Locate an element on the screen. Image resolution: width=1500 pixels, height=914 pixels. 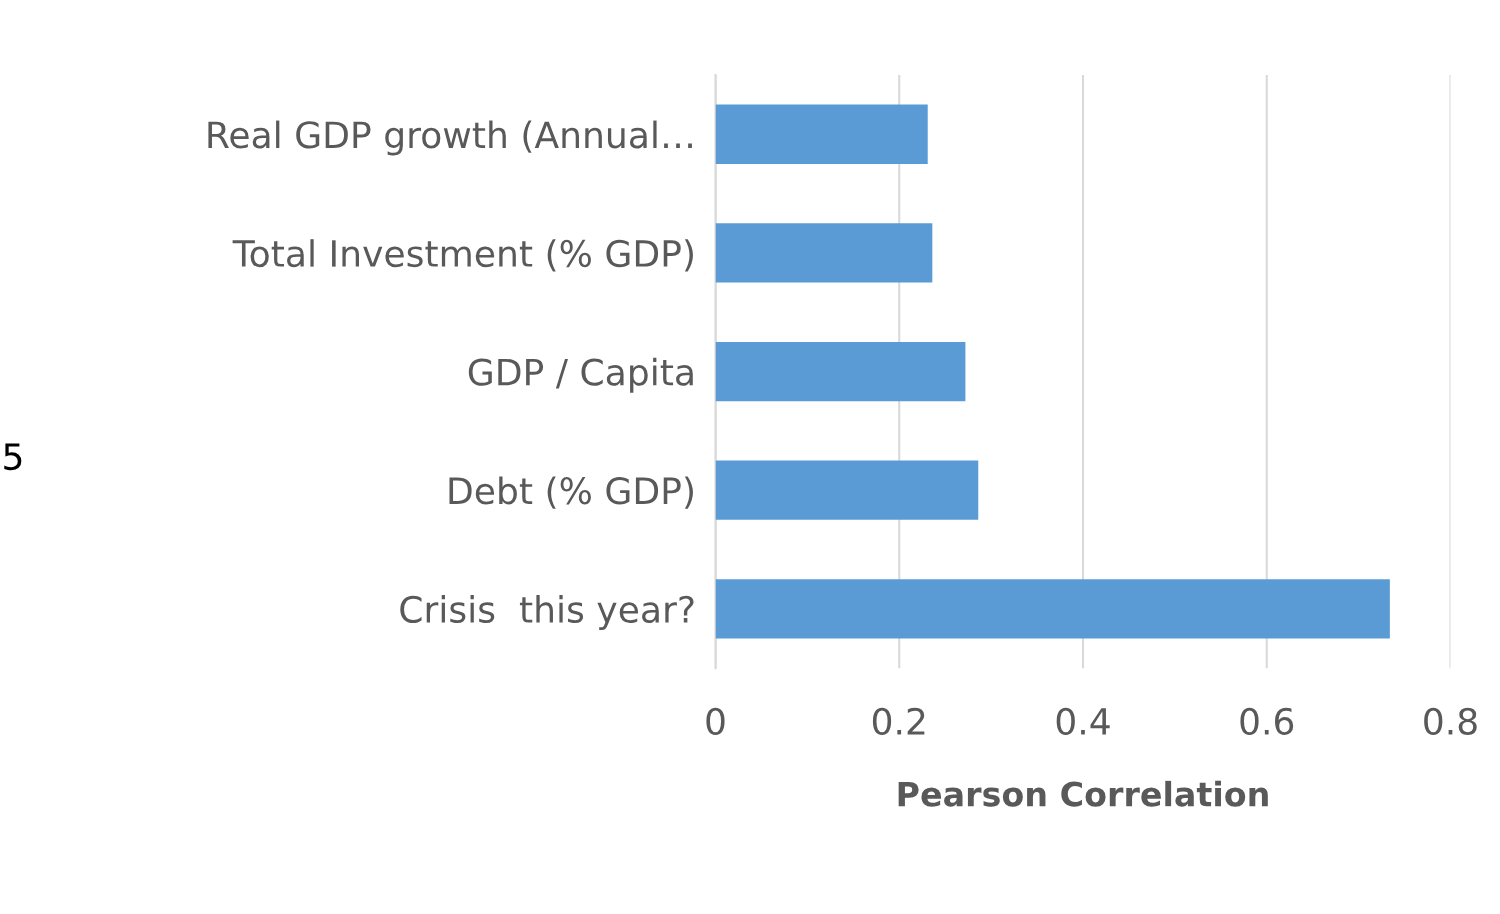
x-tick-label: 0.8 is located at coordinates (1450, 721).